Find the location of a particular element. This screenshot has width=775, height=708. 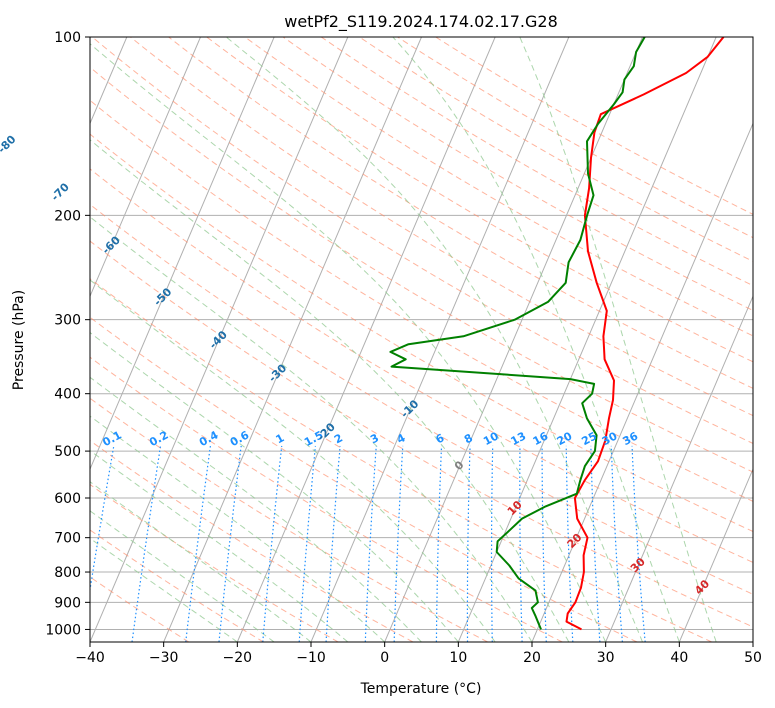

x-tick-label: 20 is located at coordinates (532, 658).